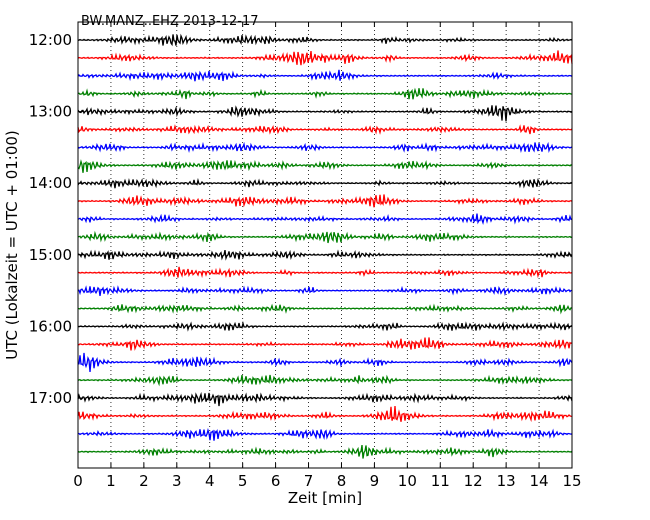  What do you see at coordinates (177, 481) in the screenshot?
I see `x-tick-label: 3` at bounding box center [177, 481].